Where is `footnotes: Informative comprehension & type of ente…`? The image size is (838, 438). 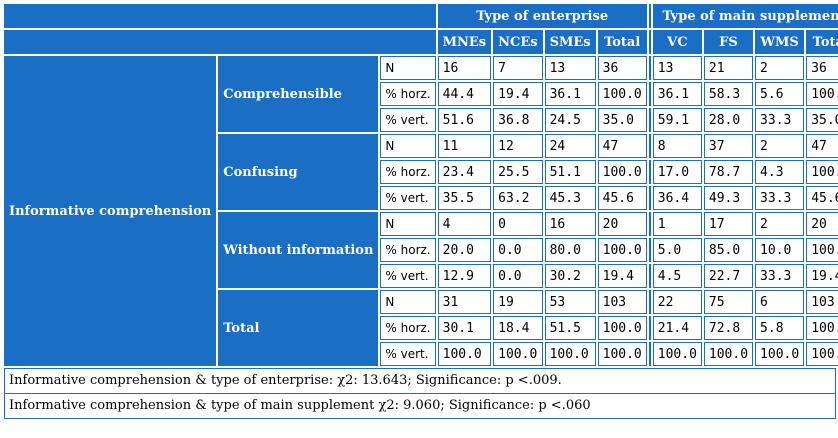
footnotes: Informative comprehension & type of ente… is located at coordinates (420, 393).